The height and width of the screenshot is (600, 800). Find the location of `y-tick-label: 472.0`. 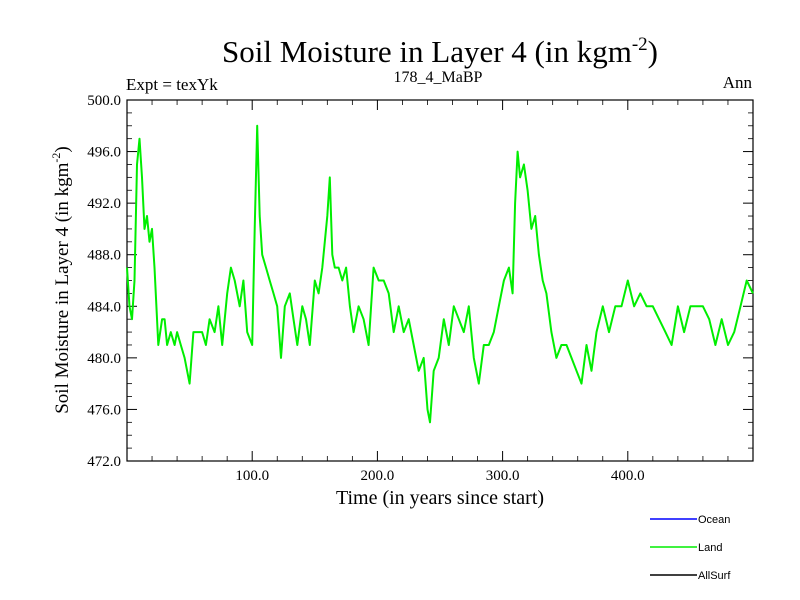

y-tick-label: 472.0 is located at coordinates (104, 462).